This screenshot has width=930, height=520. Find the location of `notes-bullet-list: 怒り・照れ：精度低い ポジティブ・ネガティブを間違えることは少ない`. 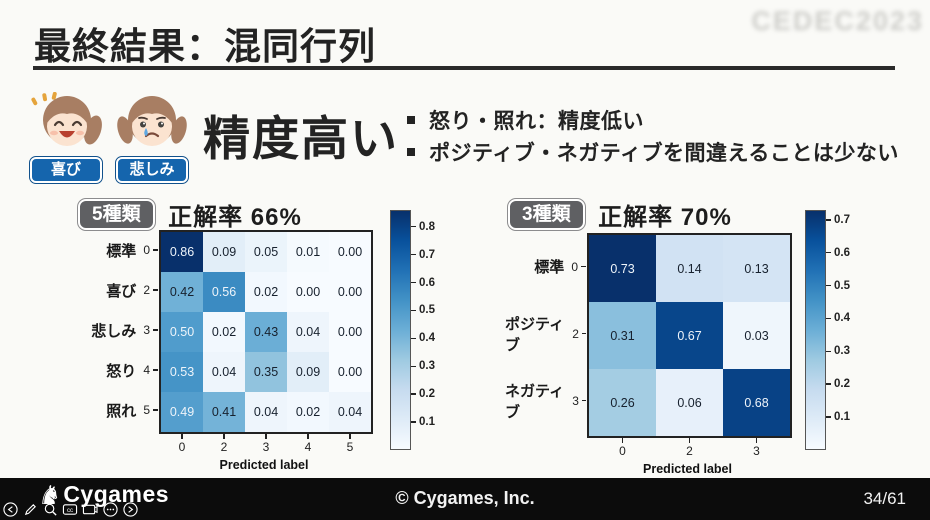

notes-bullet-list: 怒り・照れ：精度低い ポジティブ・ネガティブを間違えることは少ない is located at coordinates (653, 136).